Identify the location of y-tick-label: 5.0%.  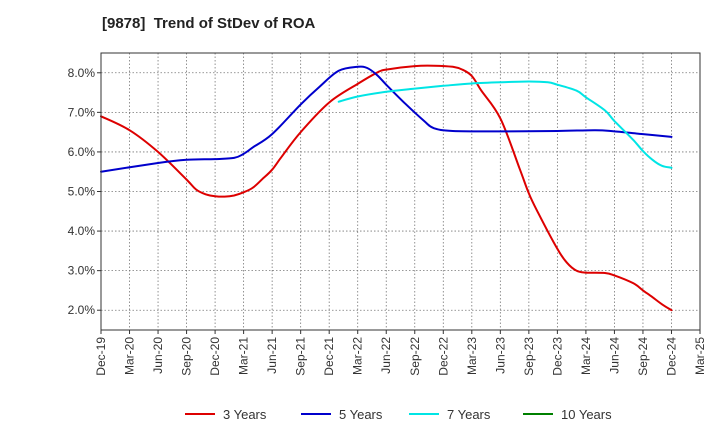
(82, 192).